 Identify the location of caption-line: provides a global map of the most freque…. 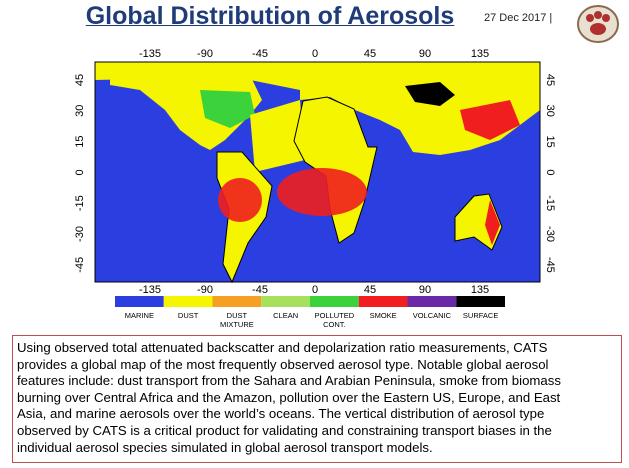
(283, 364).